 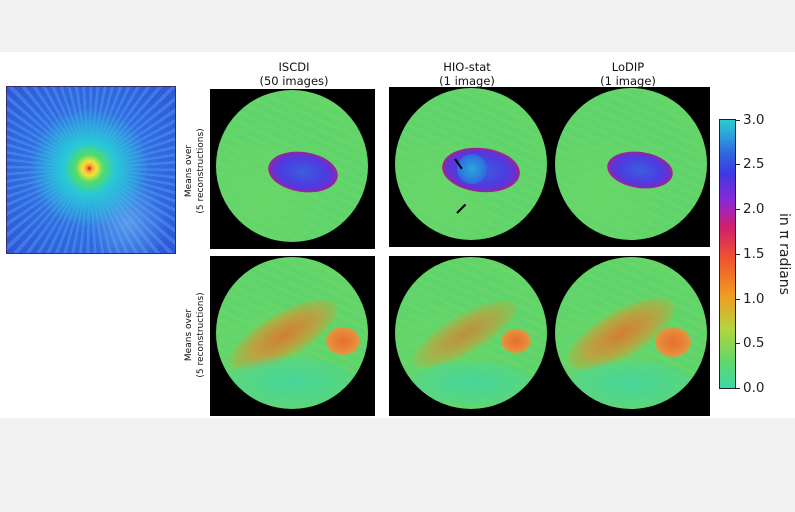 What do you see at coordinates (754, 388) in the screenshot?
I see `colorbar-tick-label: 0.0` at bounding box center [754, 388].